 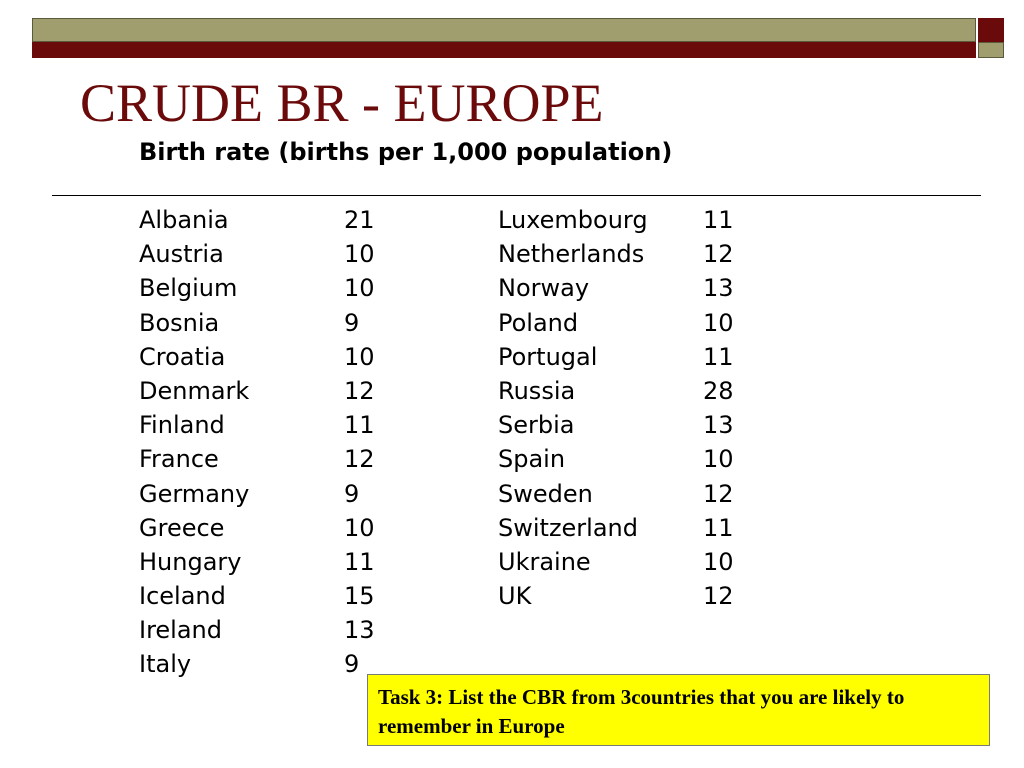 What do you see at coordinates (182, 527) in the screenshot?
I see `country-name: Greece` at bounding box center [182, 527].